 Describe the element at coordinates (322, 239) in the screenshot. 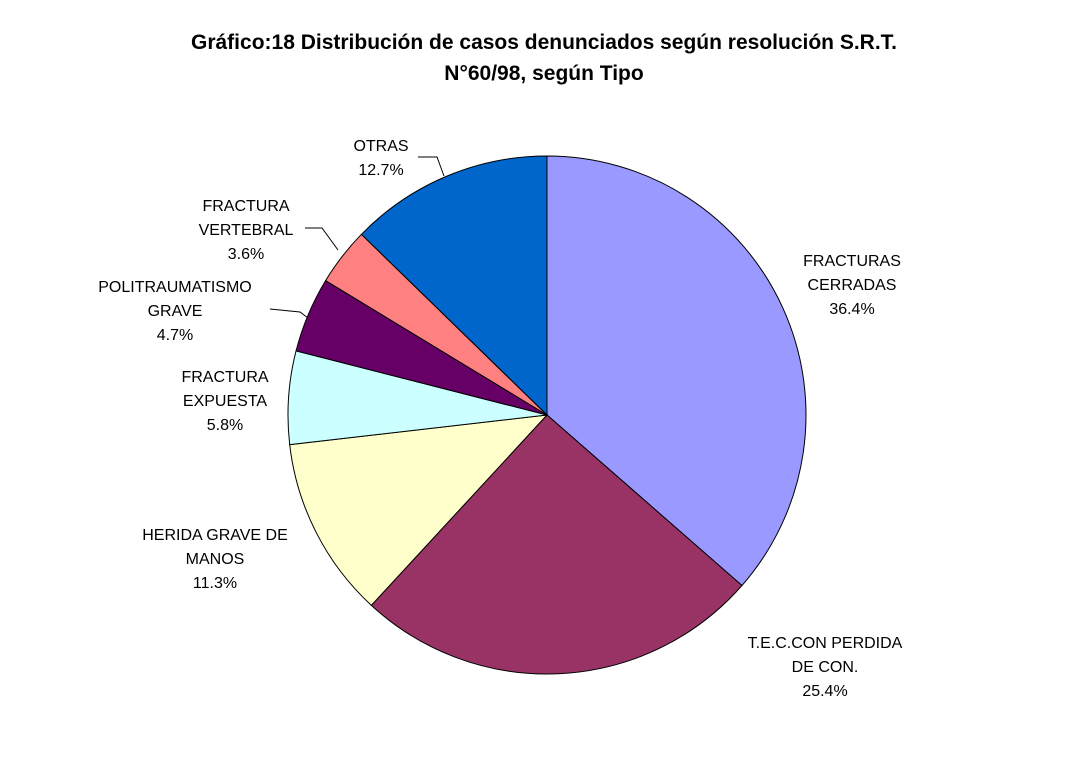

I see `leader-line-fractura-vertebral` at that location.